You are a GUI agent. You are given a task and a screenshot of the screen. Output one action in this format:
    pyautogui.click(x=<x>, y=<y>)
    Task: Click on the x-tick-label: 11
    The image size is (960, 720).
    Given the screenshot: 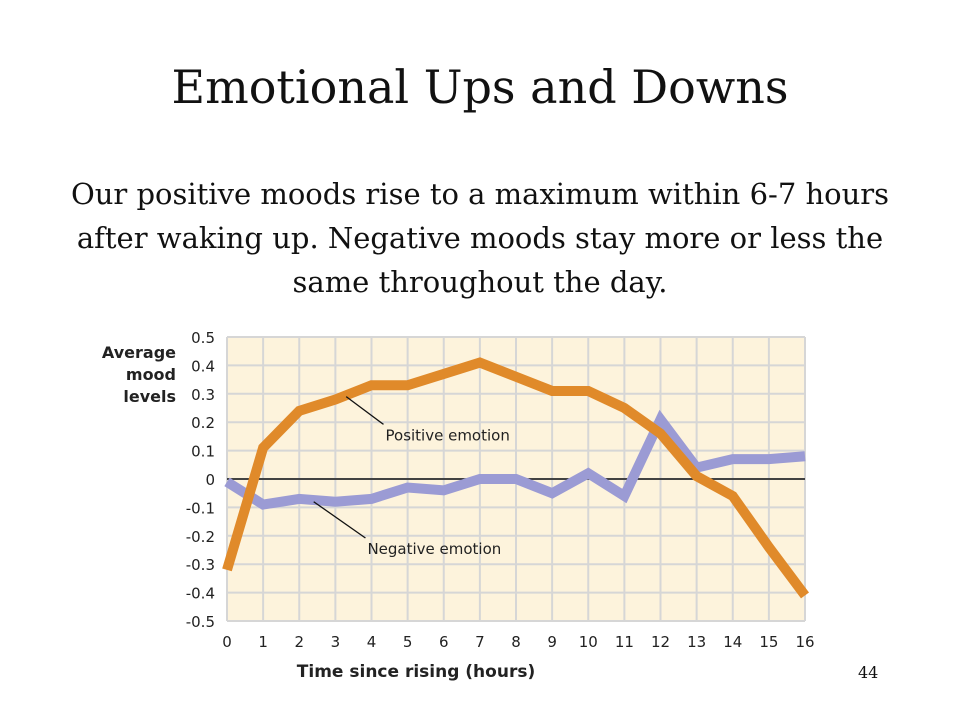 What is the action you would take?
    pyautogui.click(x=624, y=642)
    